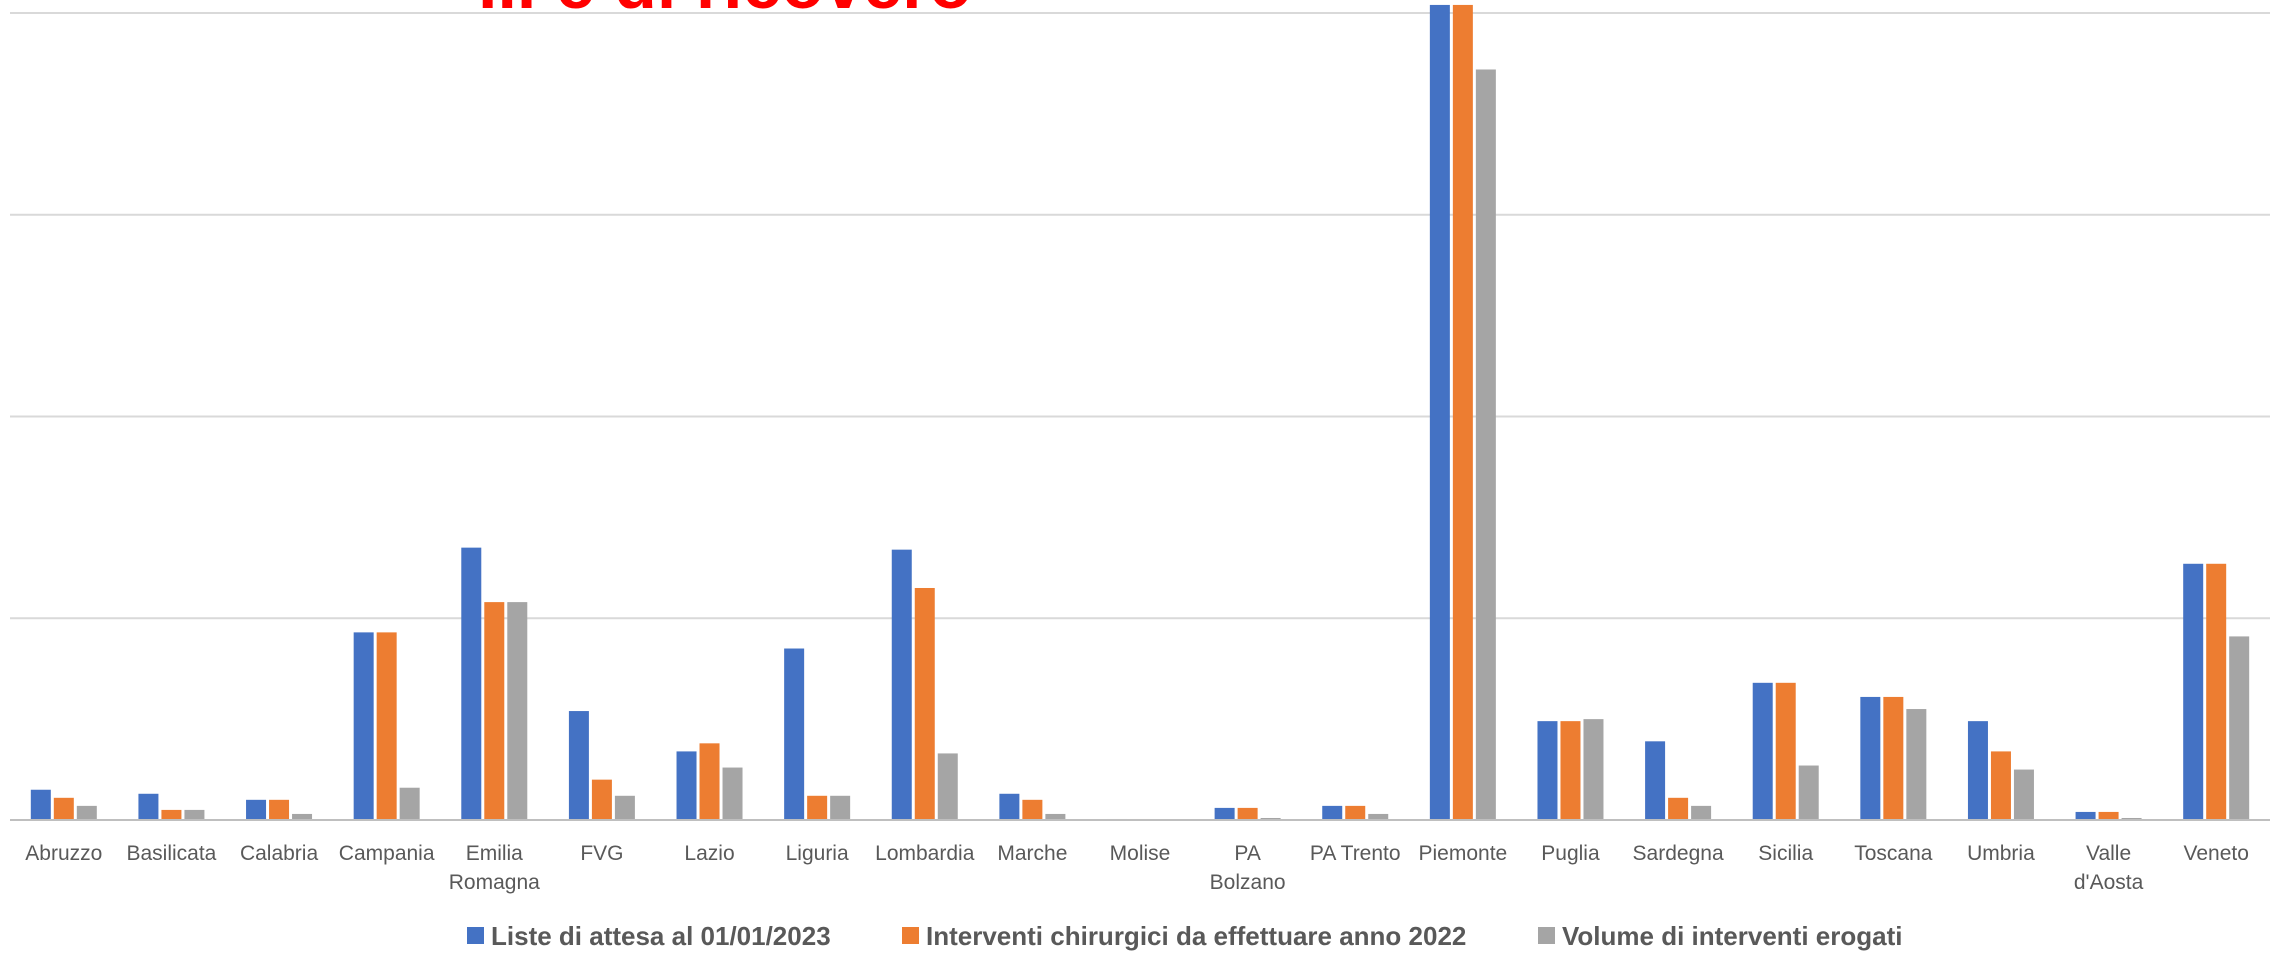  I want to click on chart-title-fragment: ... e di ricovero, so click(725, 11).